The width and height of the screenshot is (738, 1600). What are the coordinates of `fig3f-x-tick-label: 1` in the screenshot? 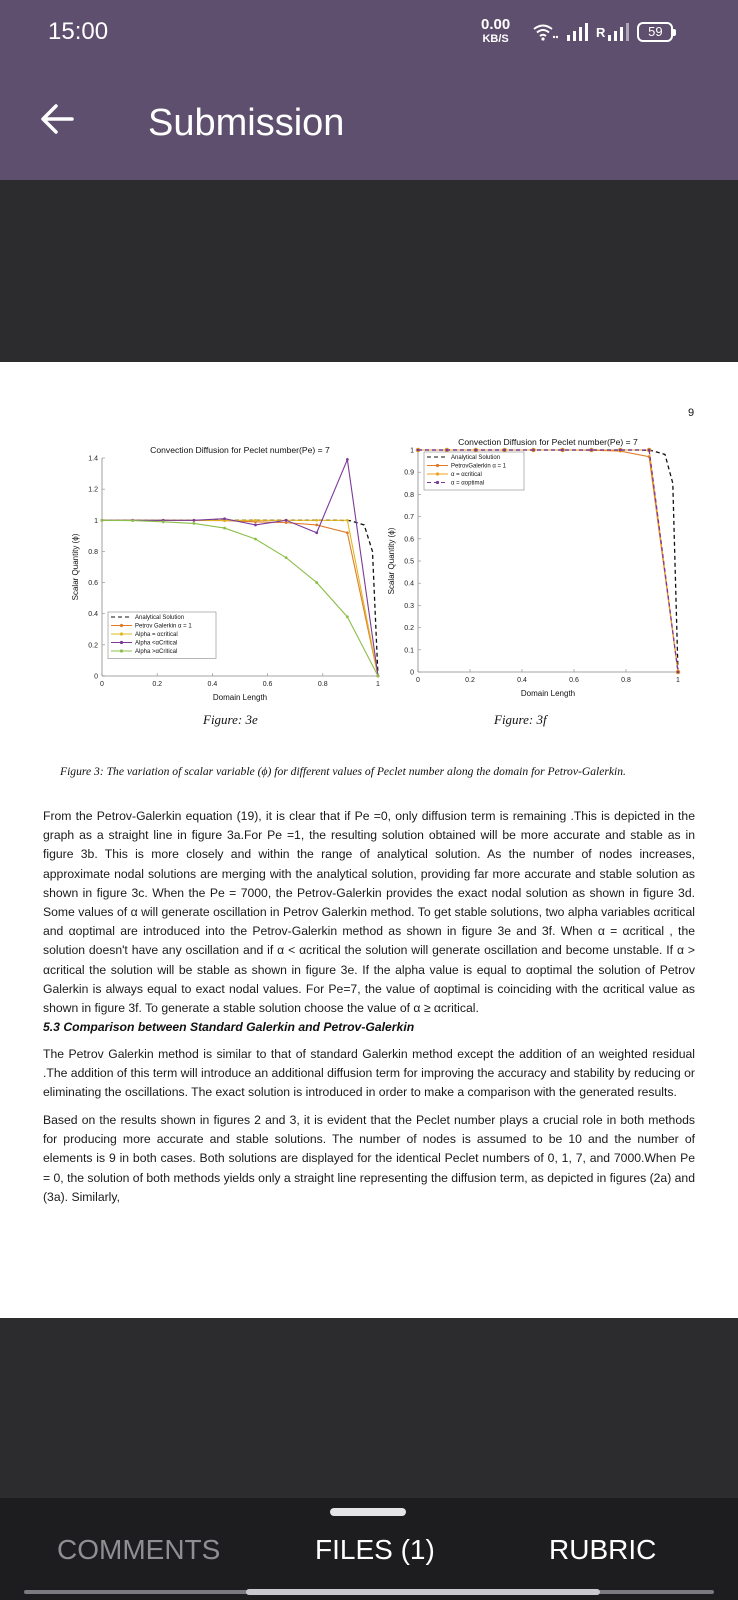 It's located at (678, 680).